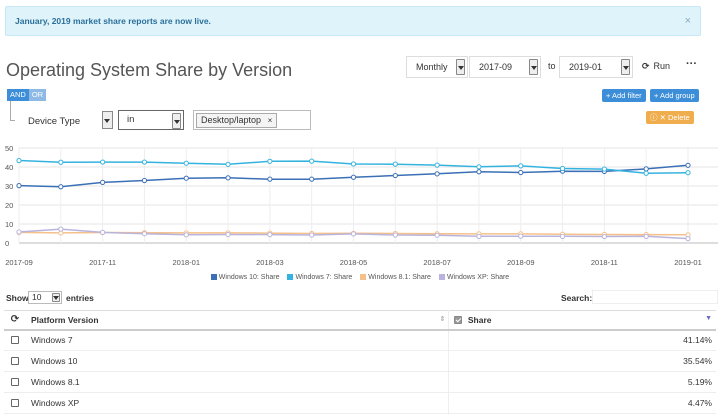 The width and height of the screenshot is (720, 415). I want to click on sort-icon: ⇕, so click(442, 319).